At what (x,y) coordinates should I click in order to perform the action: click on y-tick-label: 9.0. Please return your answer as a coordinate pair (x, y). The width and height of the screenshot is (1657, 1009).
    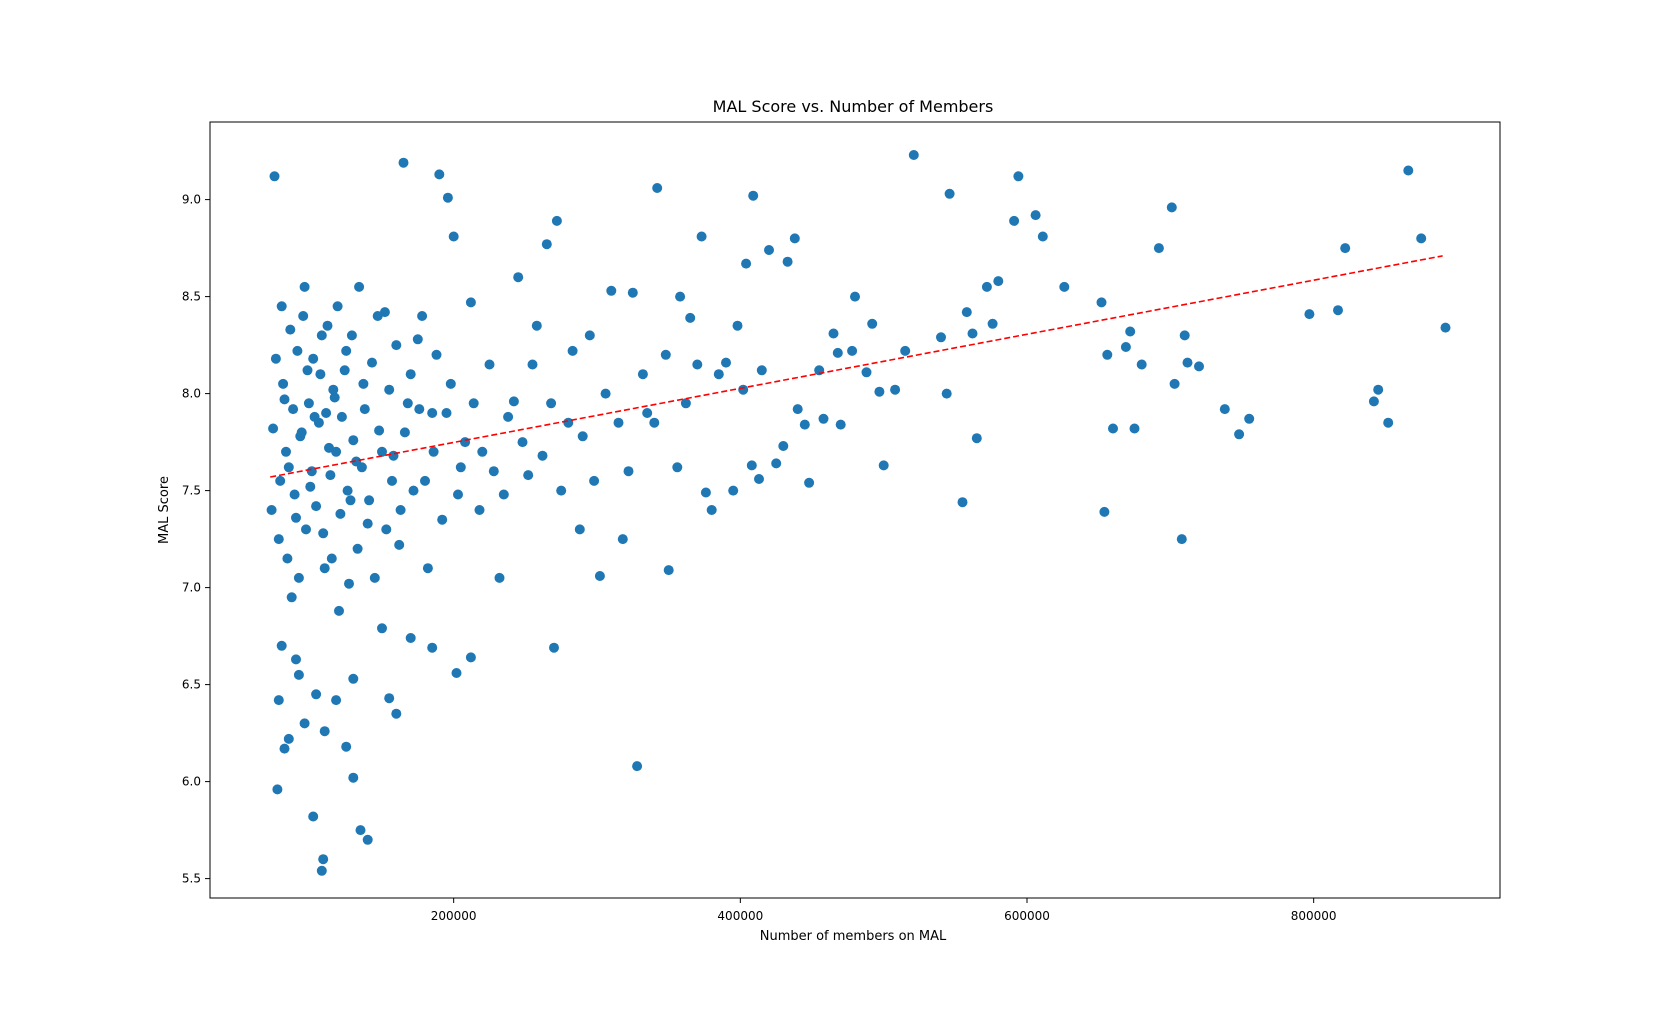
    Looking at the image, I should click on (191, 200).